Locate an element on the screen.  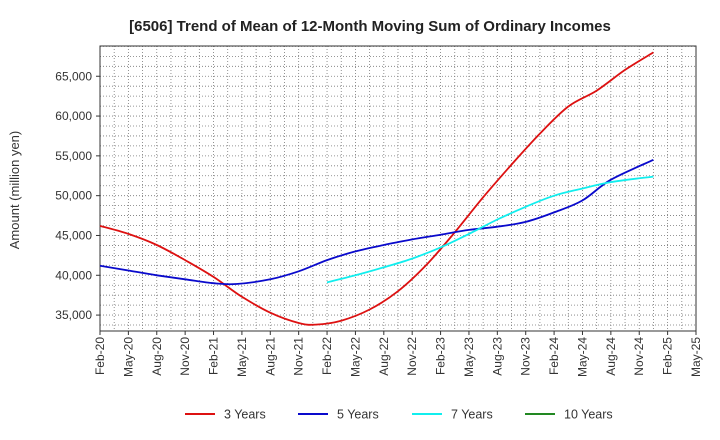
x-tick-label: May-24 is located at coordinates (582, 357).